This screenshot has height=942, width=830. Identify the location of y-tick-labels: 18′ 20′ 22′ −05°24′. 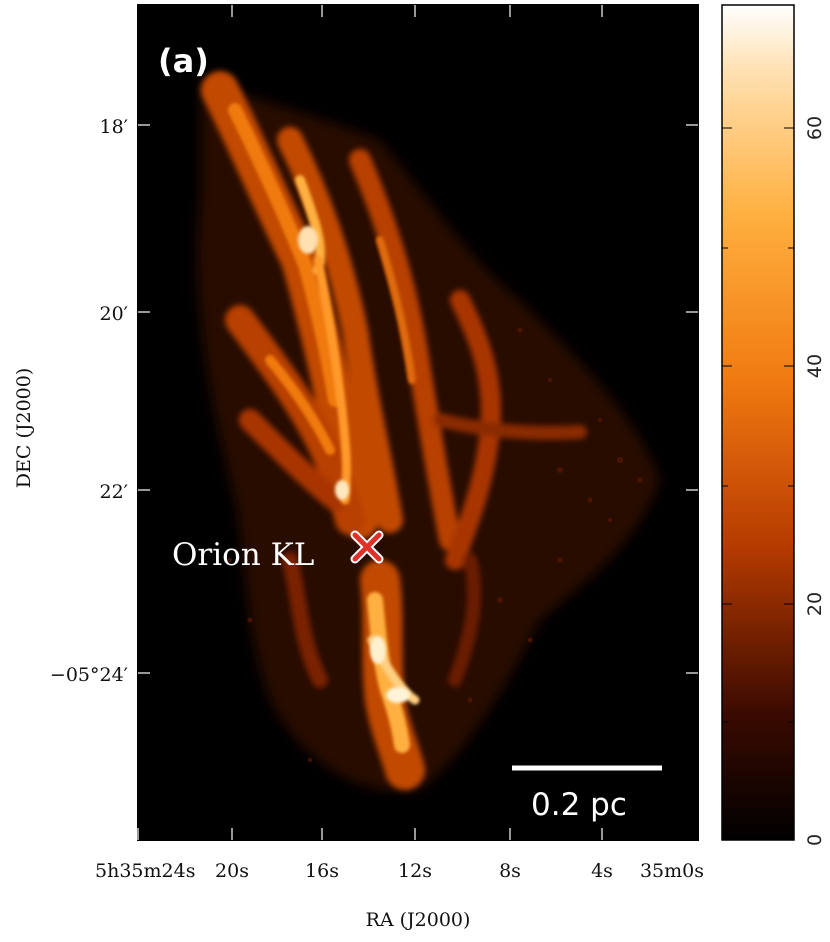
(89, 401).